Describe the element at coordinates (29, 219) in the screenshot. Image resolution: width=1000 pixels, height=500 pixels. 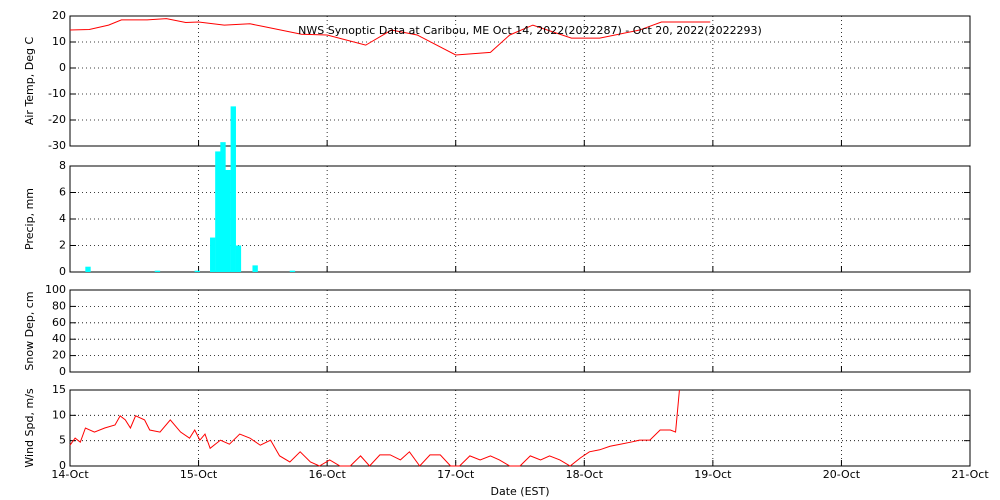
I see `y-axis-label: Precip, mm` at that location.